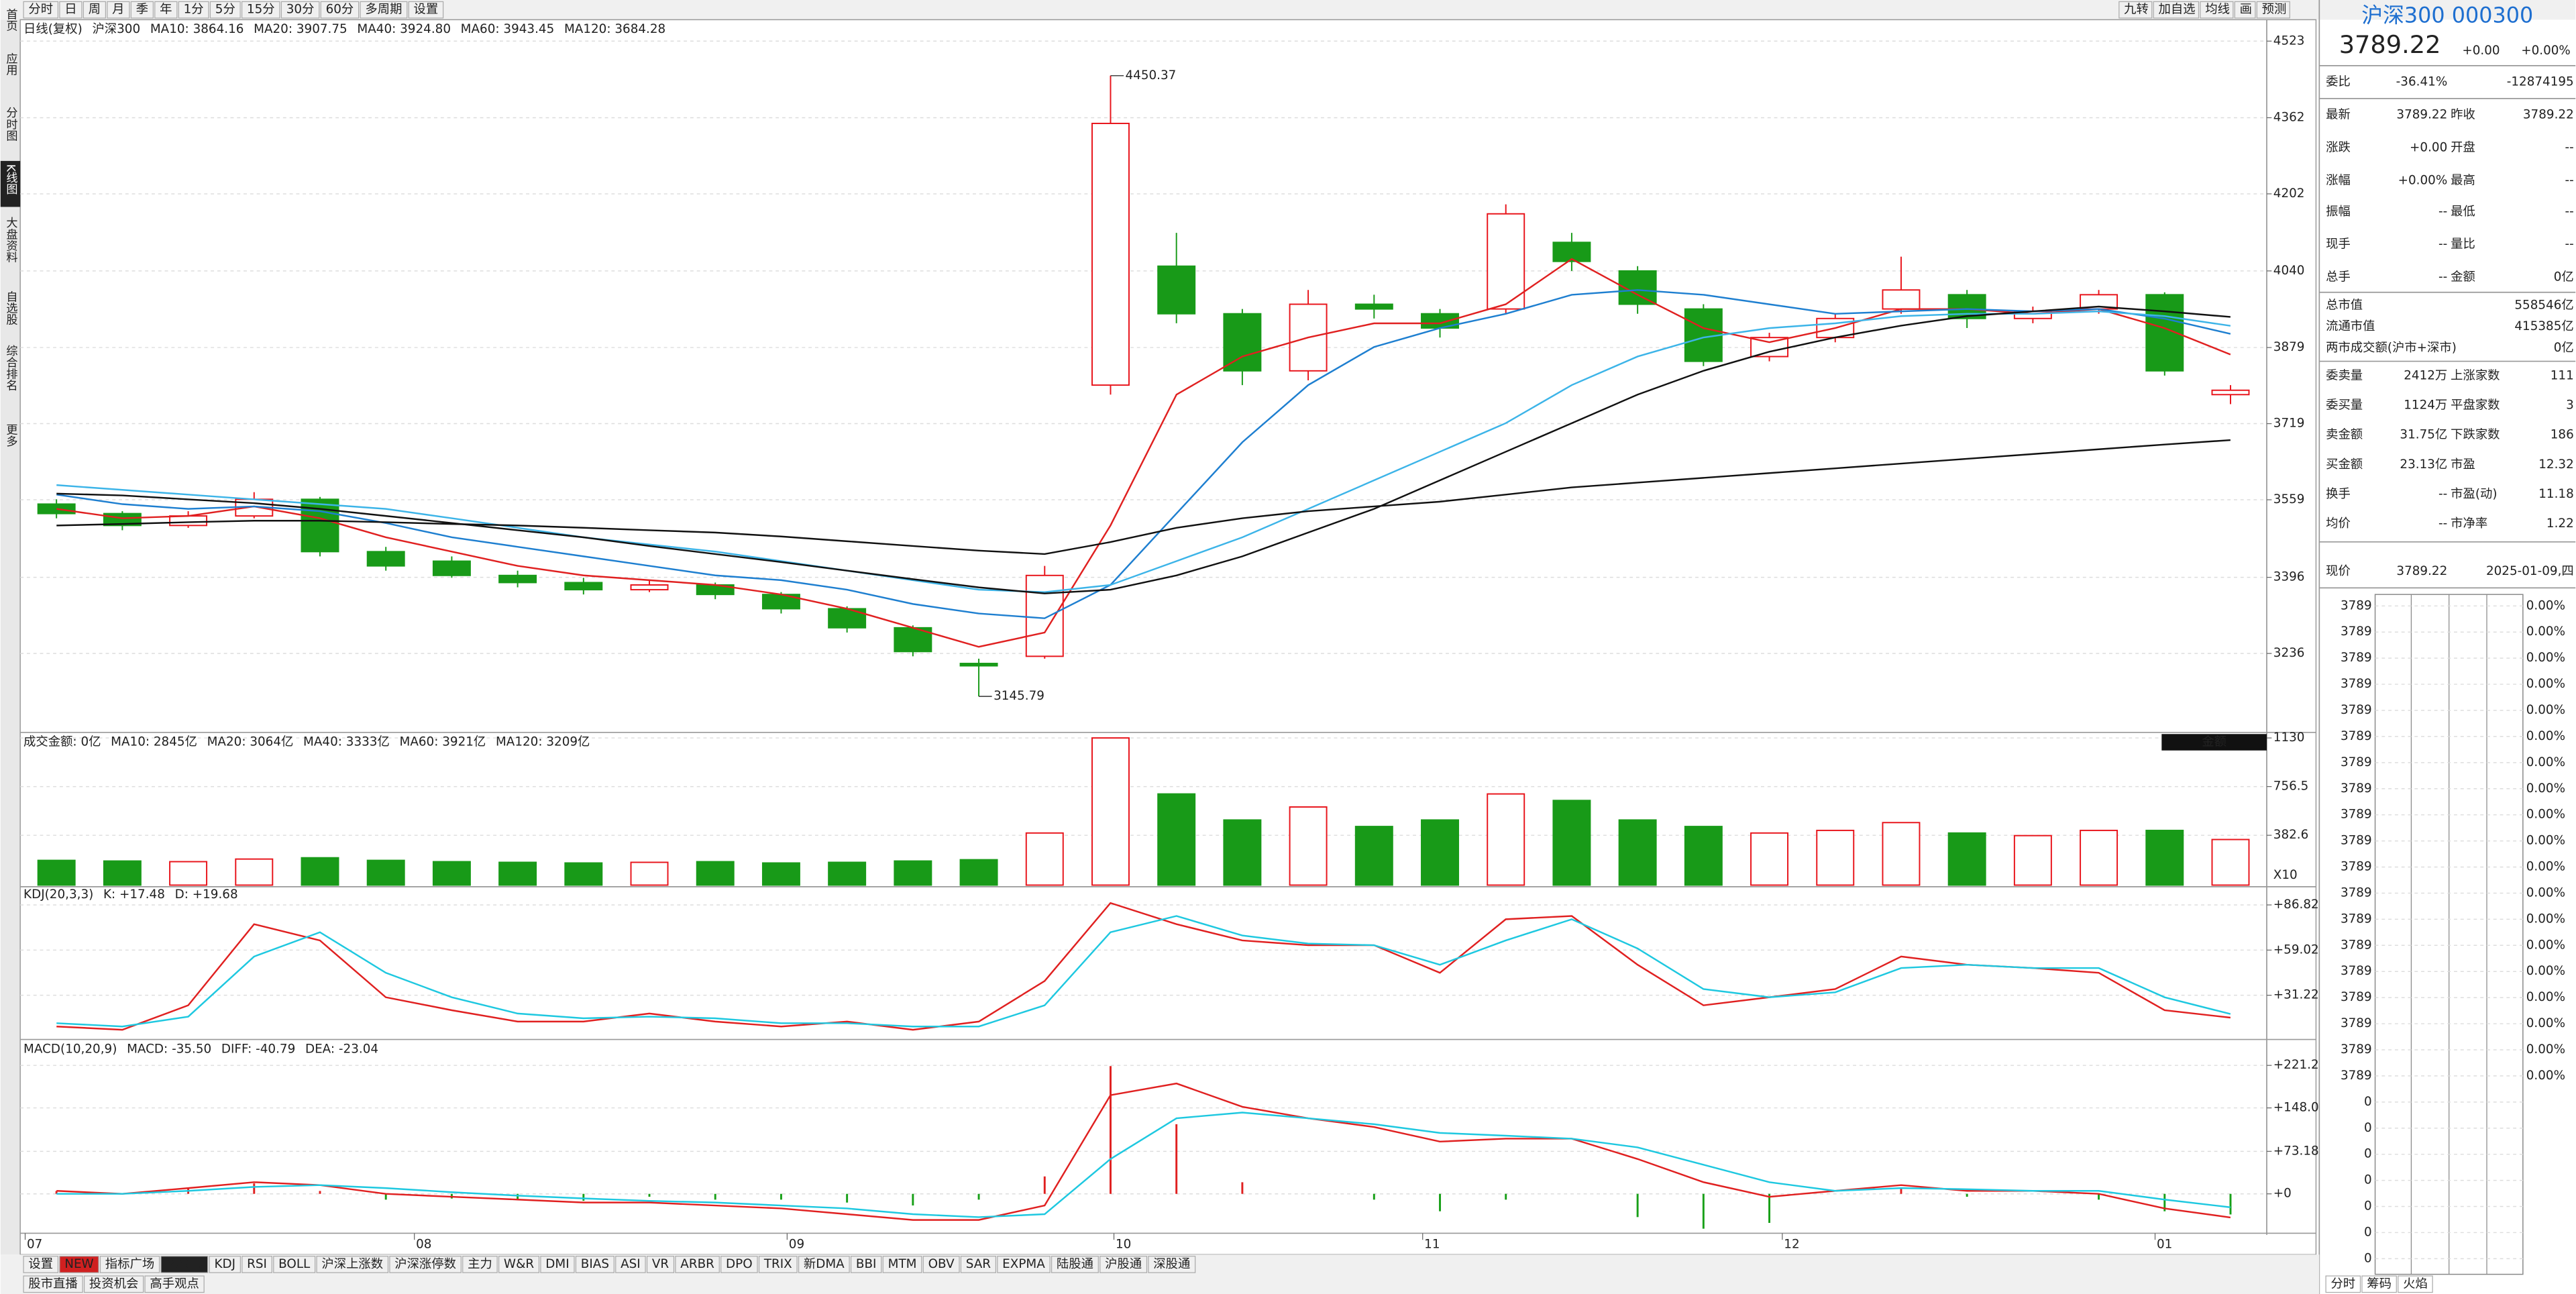 The width and height of the screenshot is (2576, 1294). What do you see at coordinates (425, 1264) in the screenshot?
I see `indicator-tab: 沪深涨停数` at bounding box center [425, 1264].